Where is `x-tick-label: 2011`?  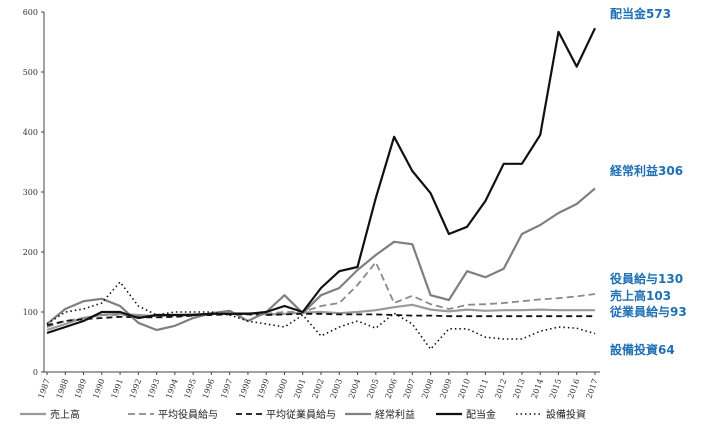 x-tick-label: 2011 is located at coordinates (482, 389).